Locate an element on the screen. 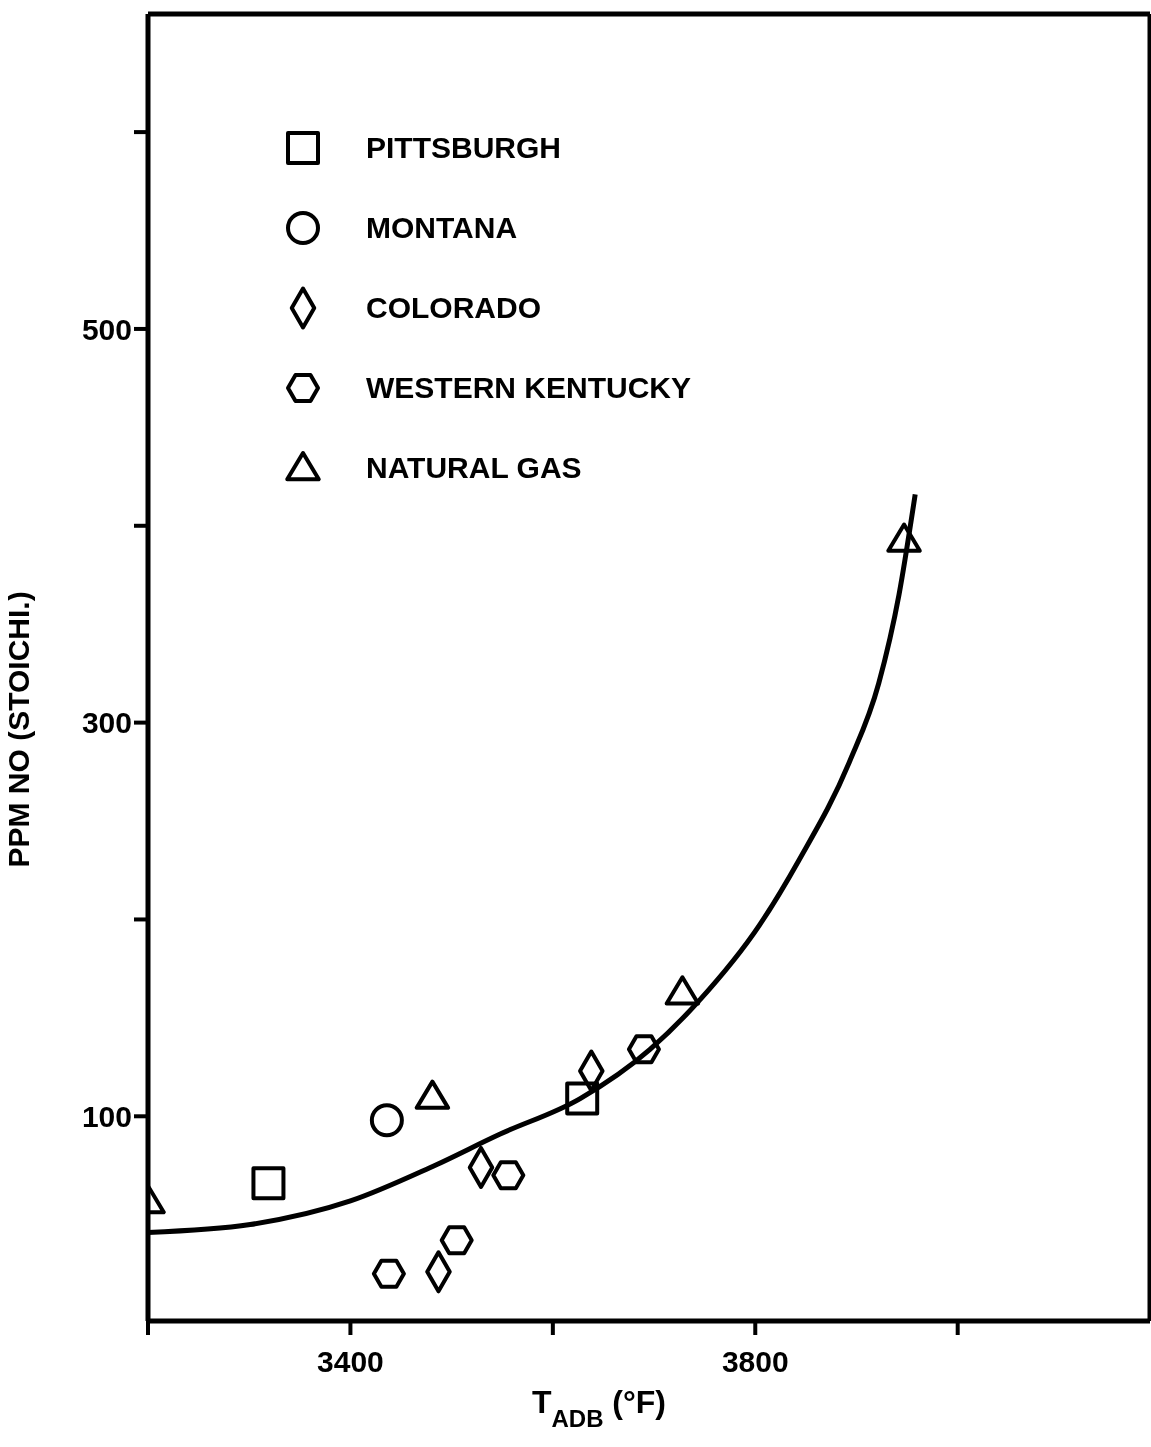 The width and height of the screenshot is (1151, 1447). legend-label: COLORADO is located at coordinates (453, 308).